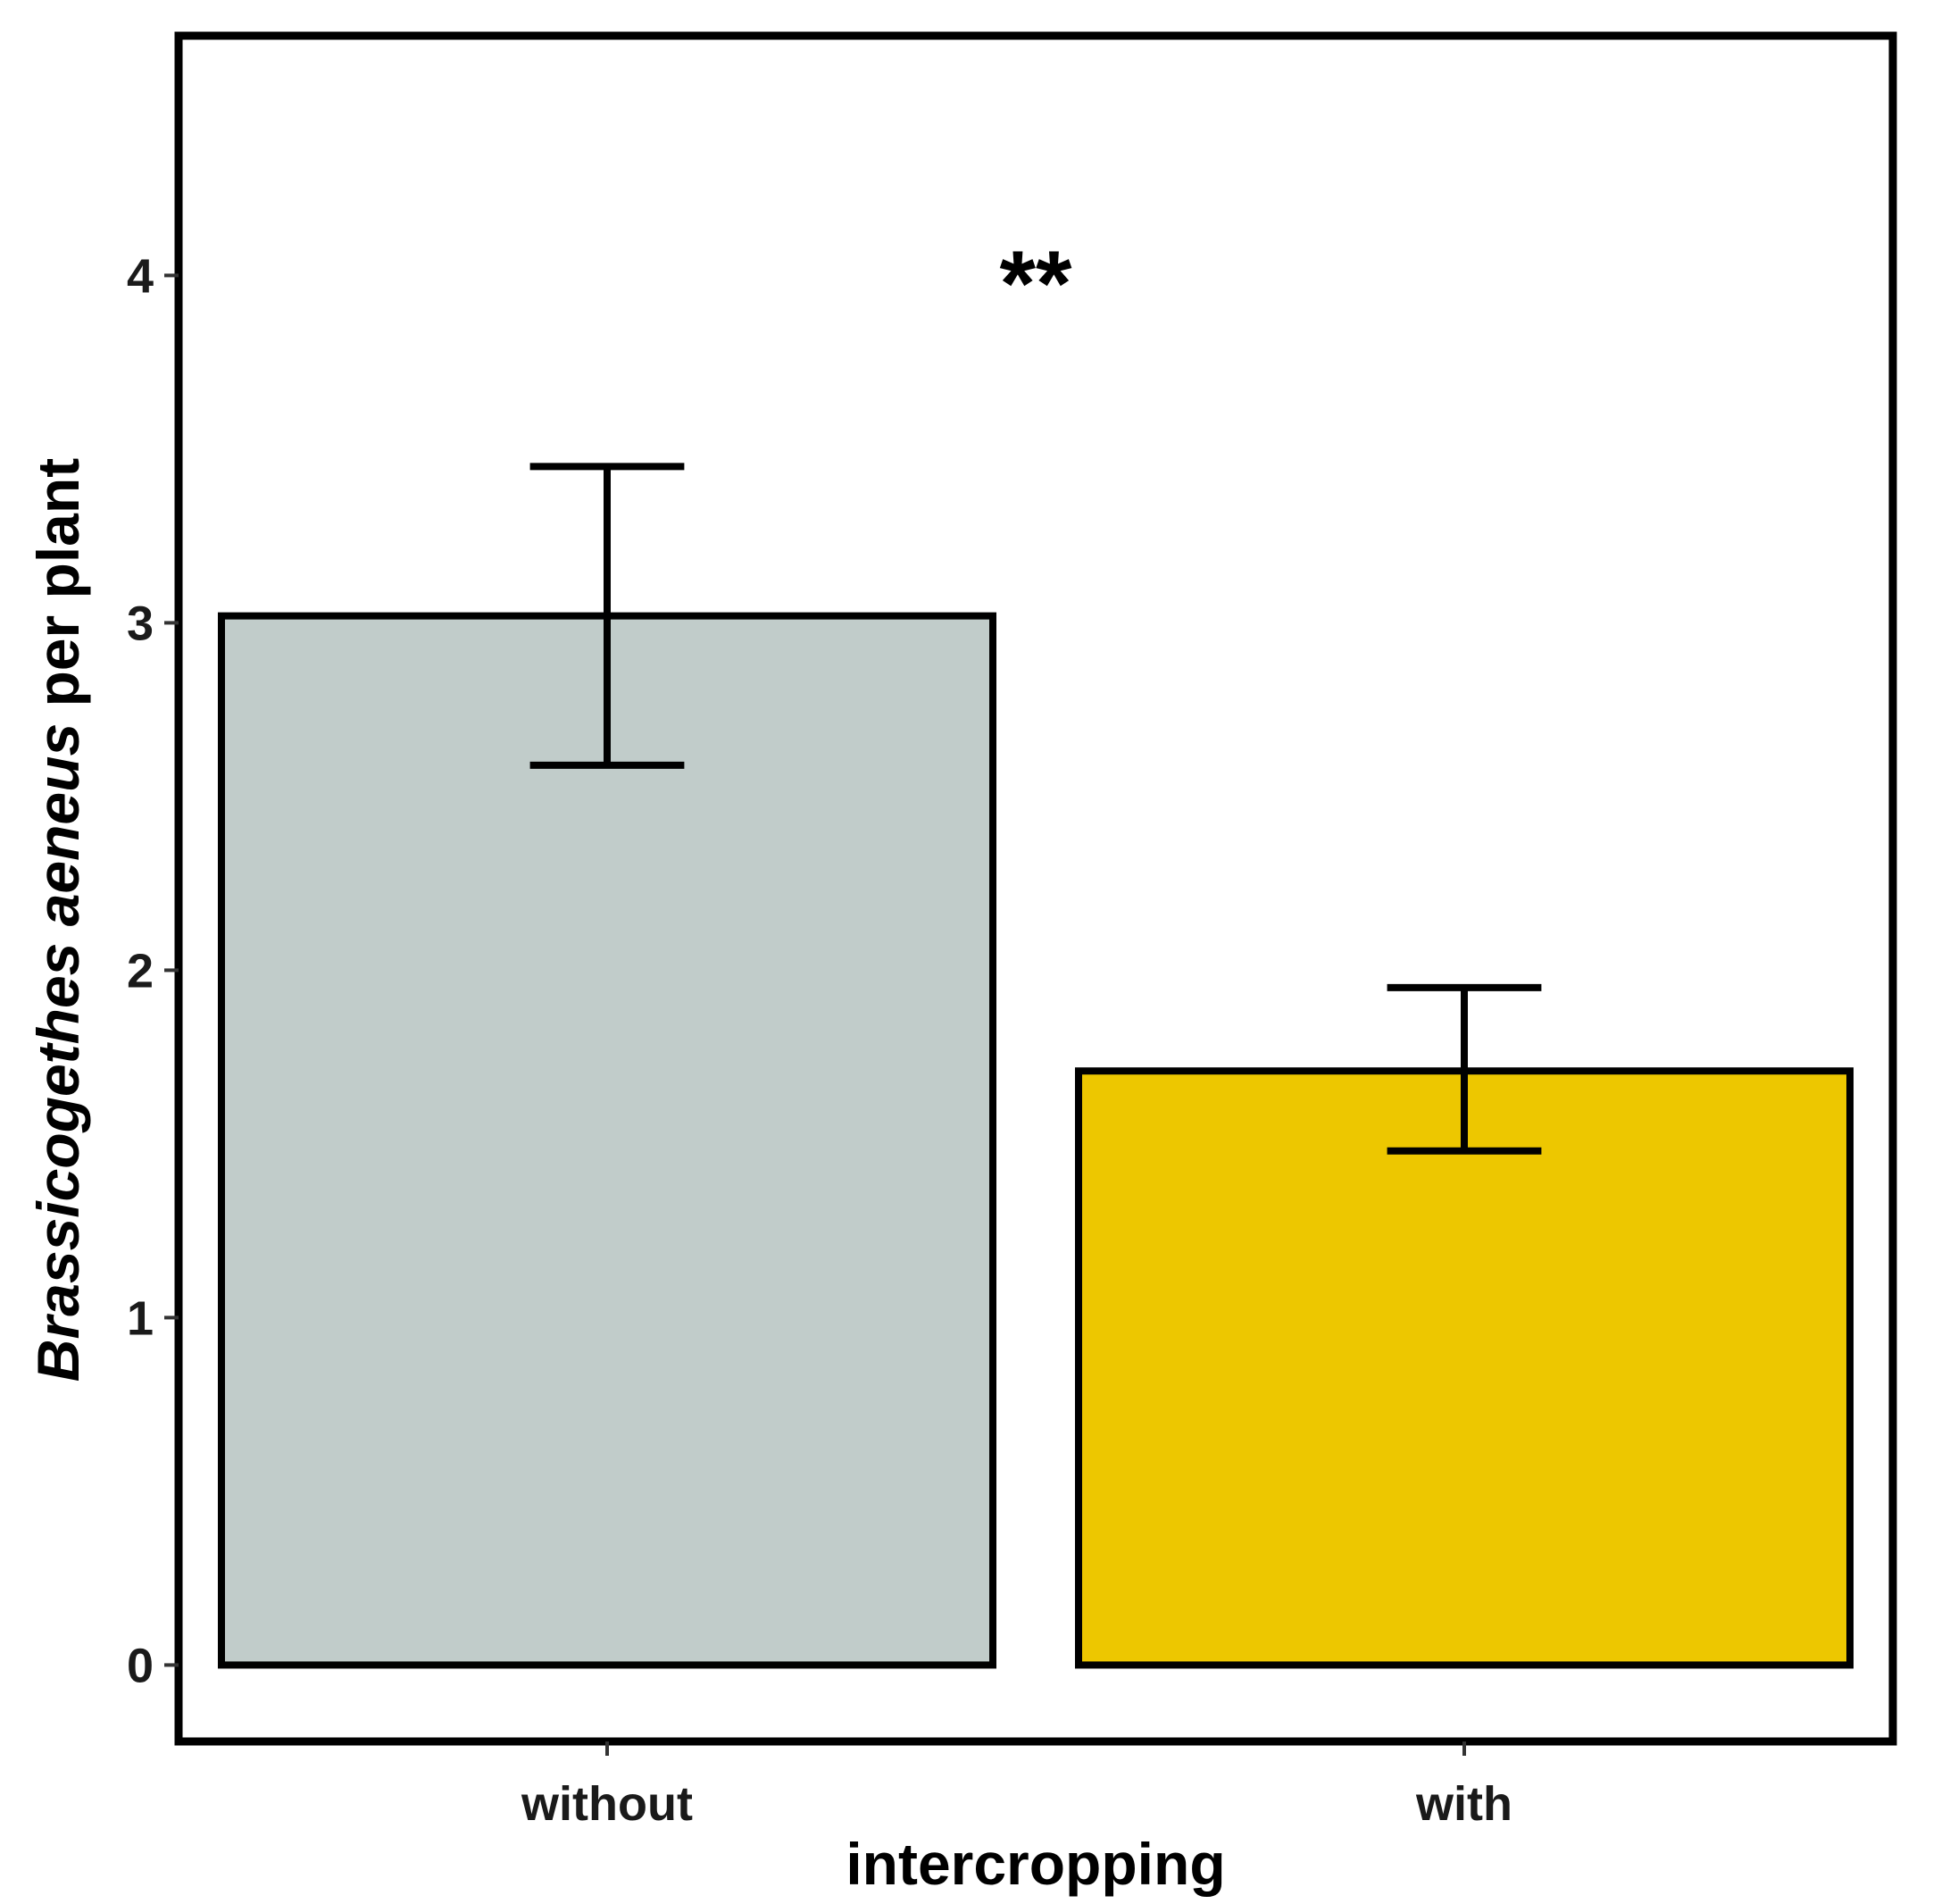  Describe the element at coordinates (140, 623) in the screenshot. I see `y-tick-label: 3` at that location.